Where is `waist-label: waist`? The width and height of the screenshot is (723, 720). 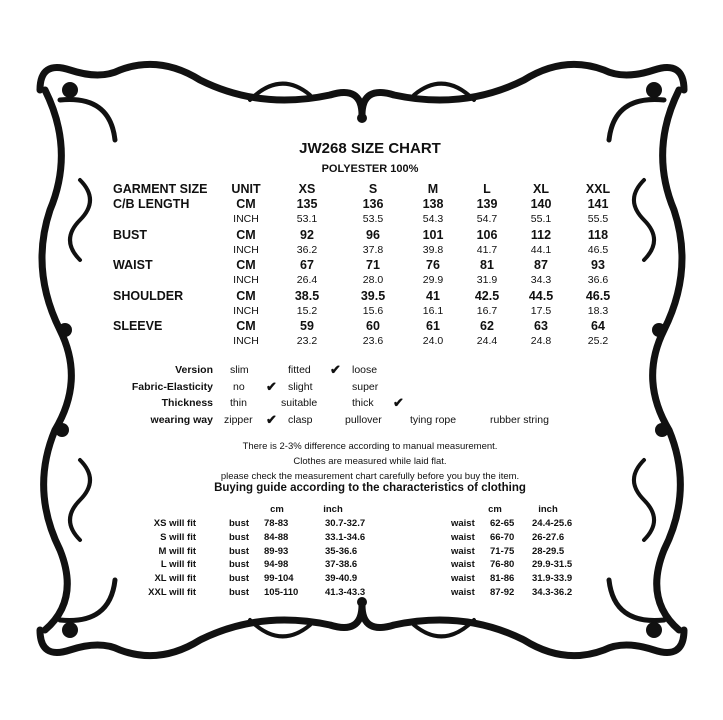
waist-label: waist is located at coordinates (463, 523).